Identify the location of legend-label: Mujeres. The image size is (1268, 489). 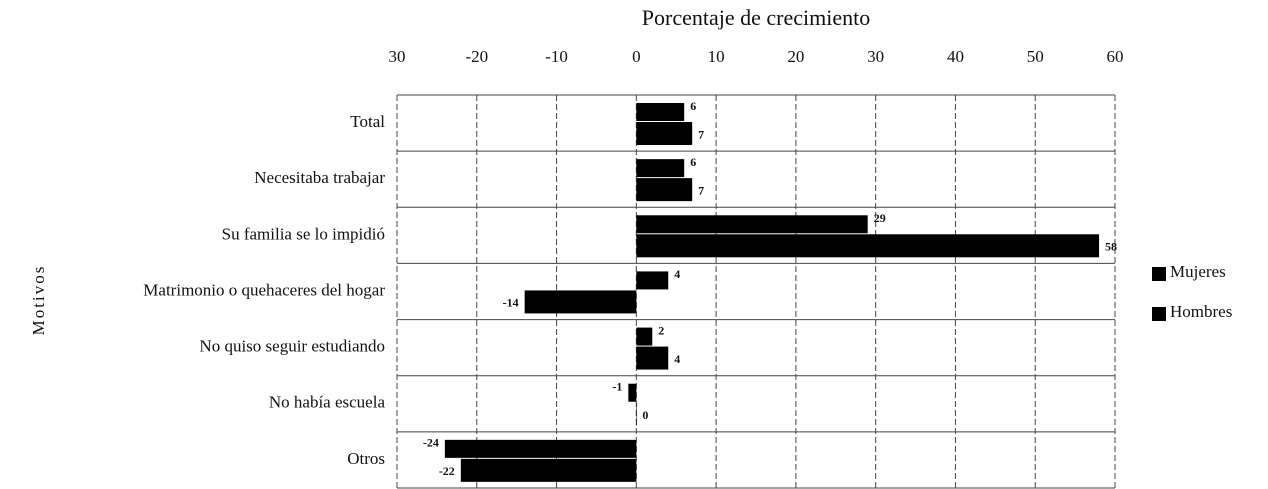
(1198, 271).